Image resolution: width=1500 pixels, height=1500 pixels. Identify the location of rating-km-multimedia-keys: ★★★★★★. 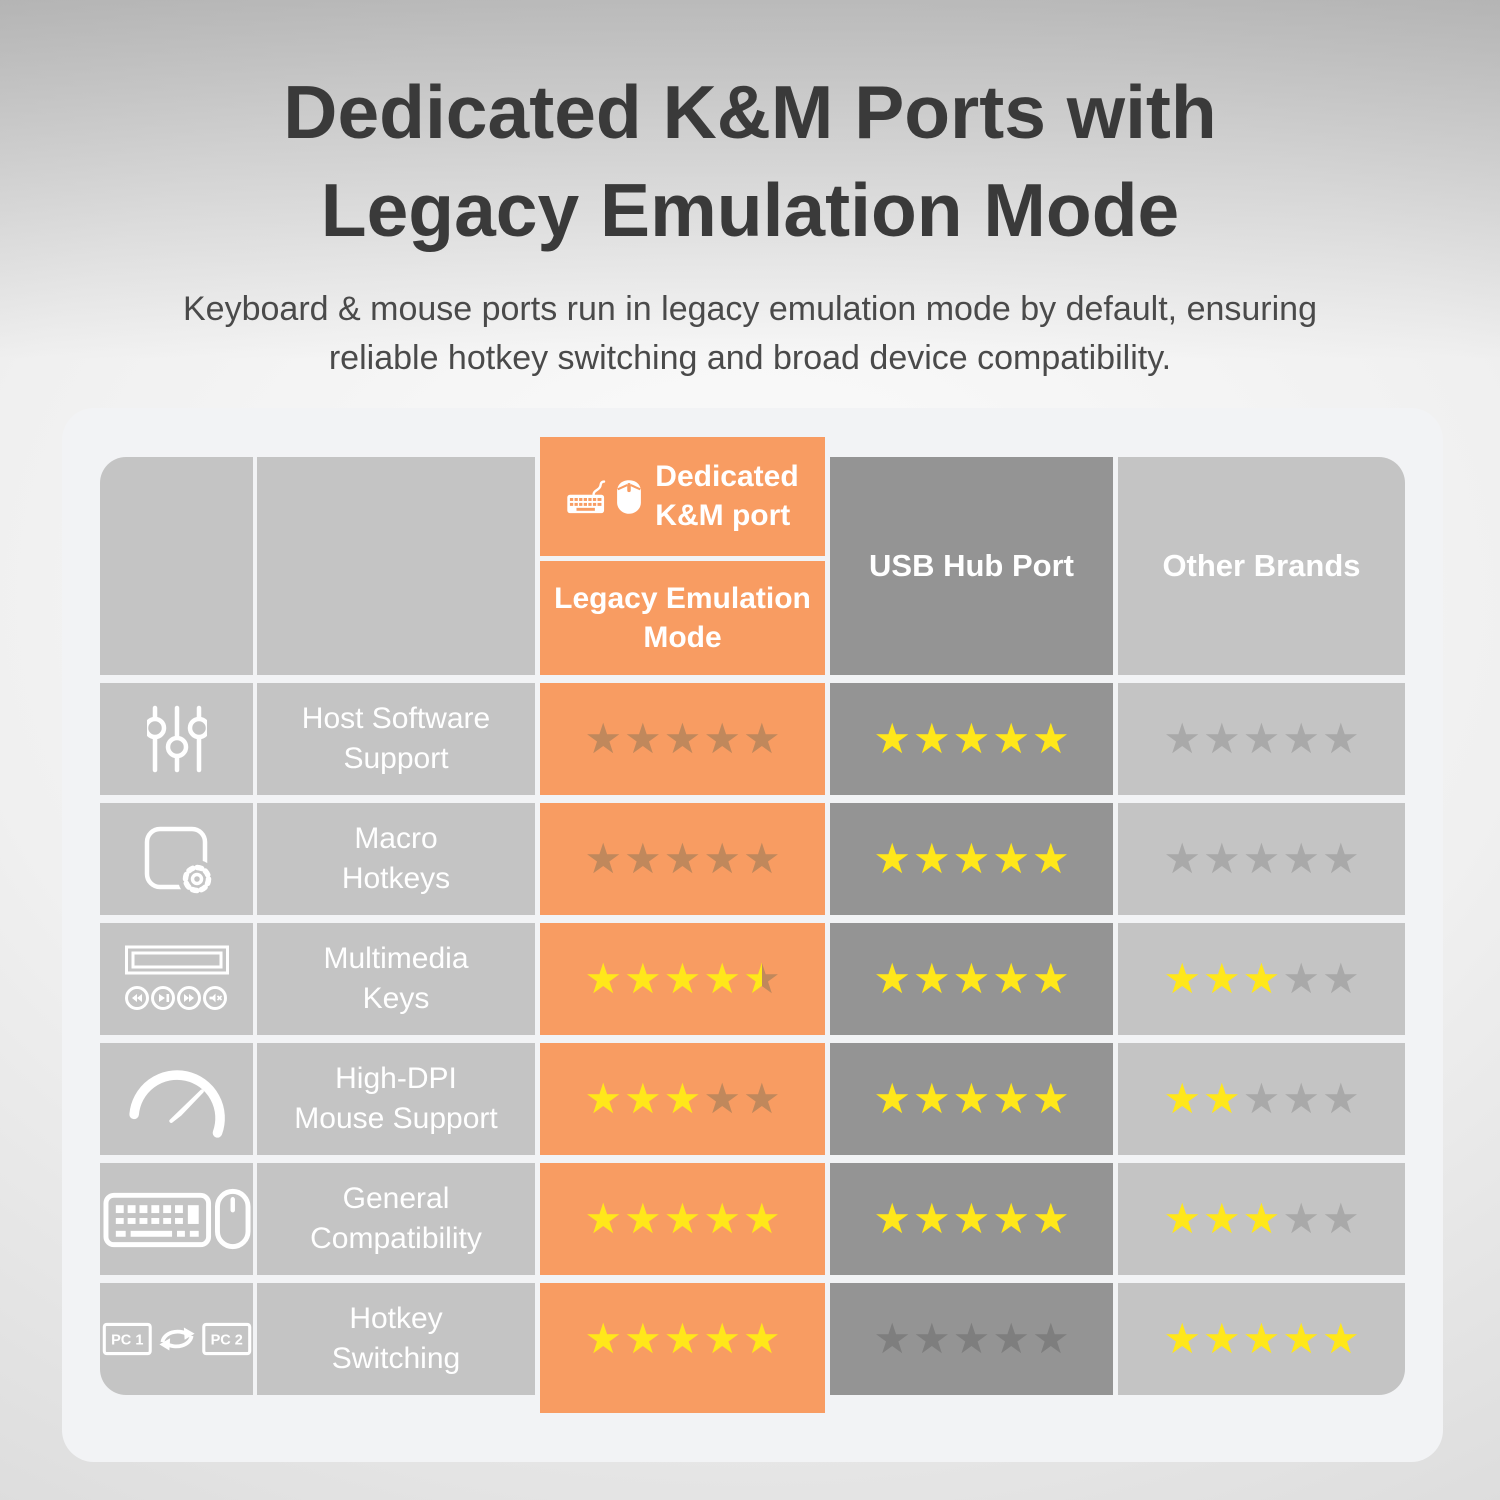
(682, 979).